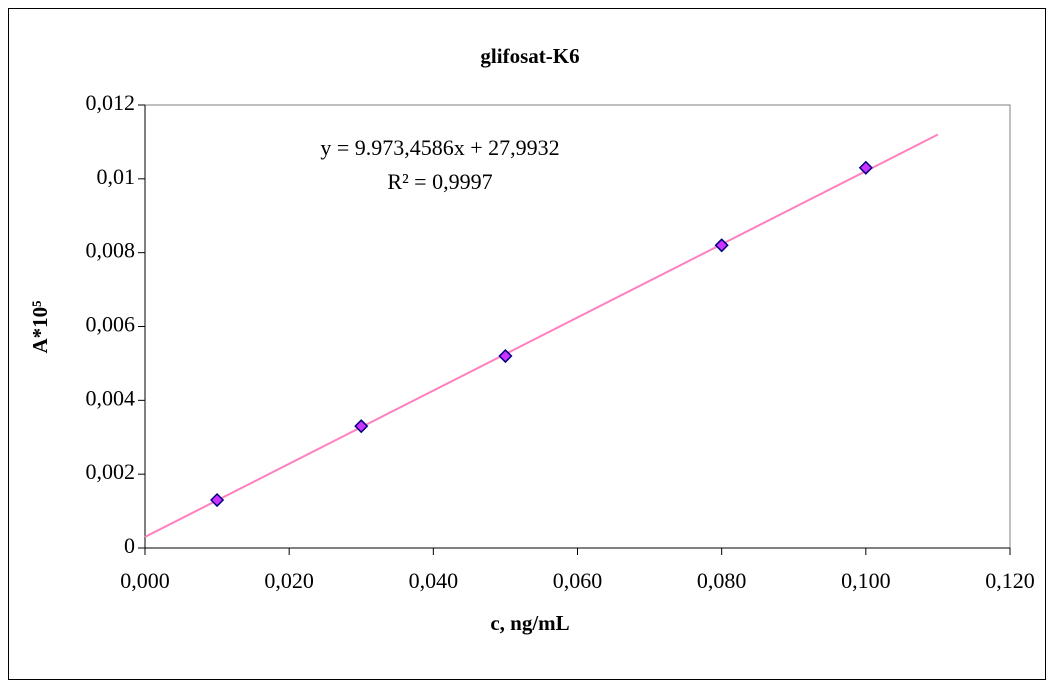  Describe the element at coordinates (111, 324) in the screenshot. I see `y-tick-label: 0,006` at that location.